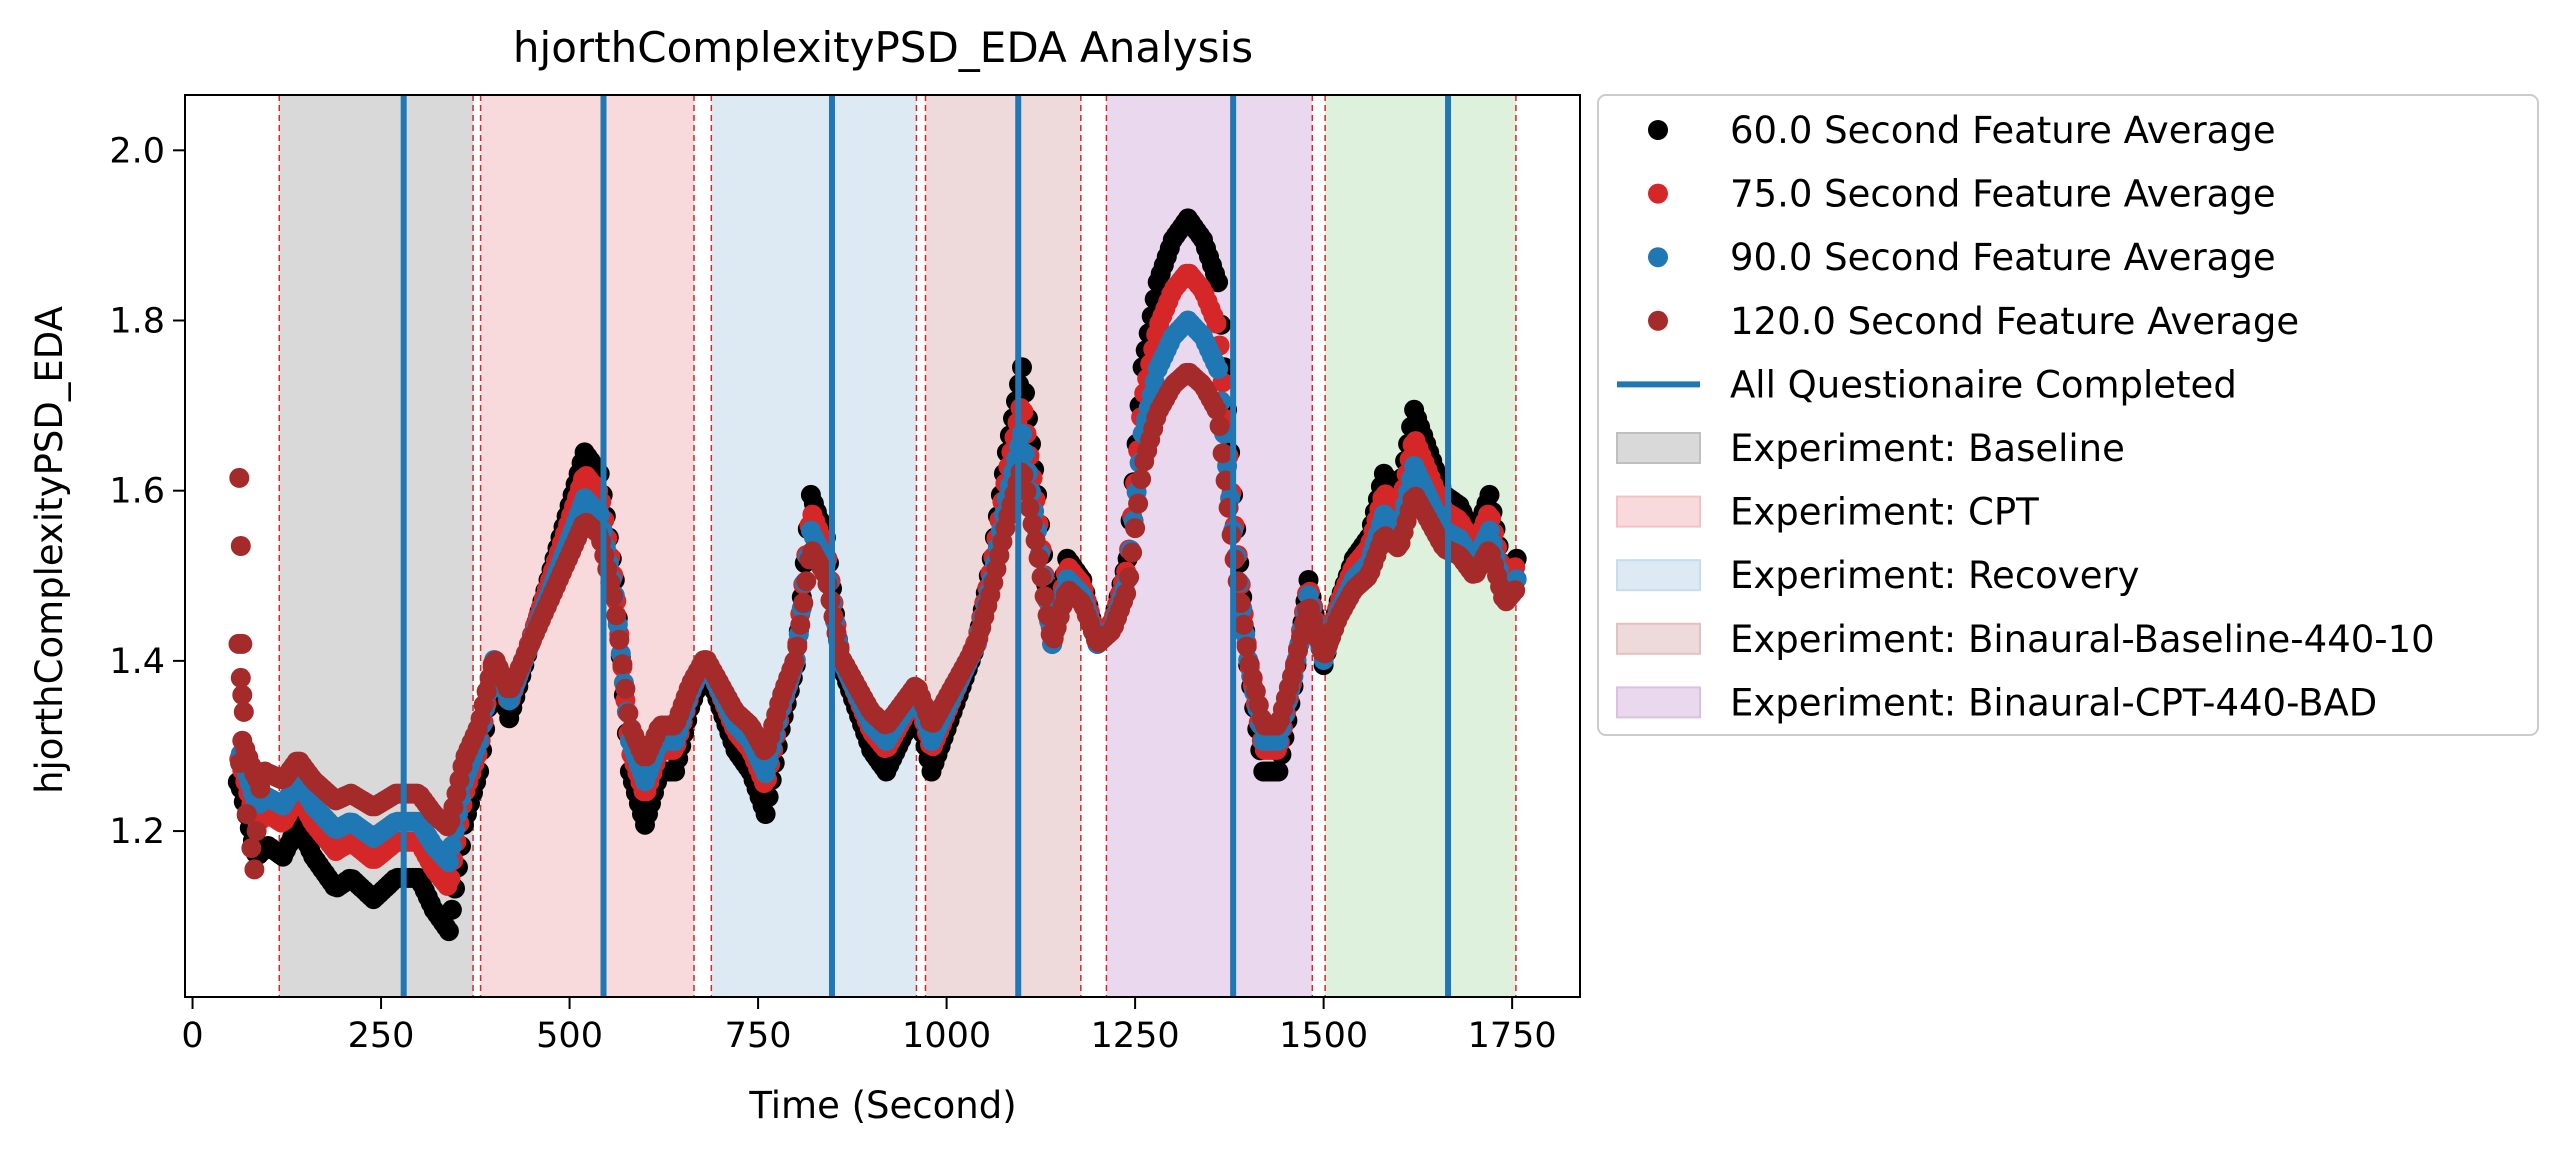 Image resolution: width=2569 pixels, height=1158 pixels. Describe the element at coordinates (137, 662) in the screenshot. I see `y-tick-label: 1.4` at that location.